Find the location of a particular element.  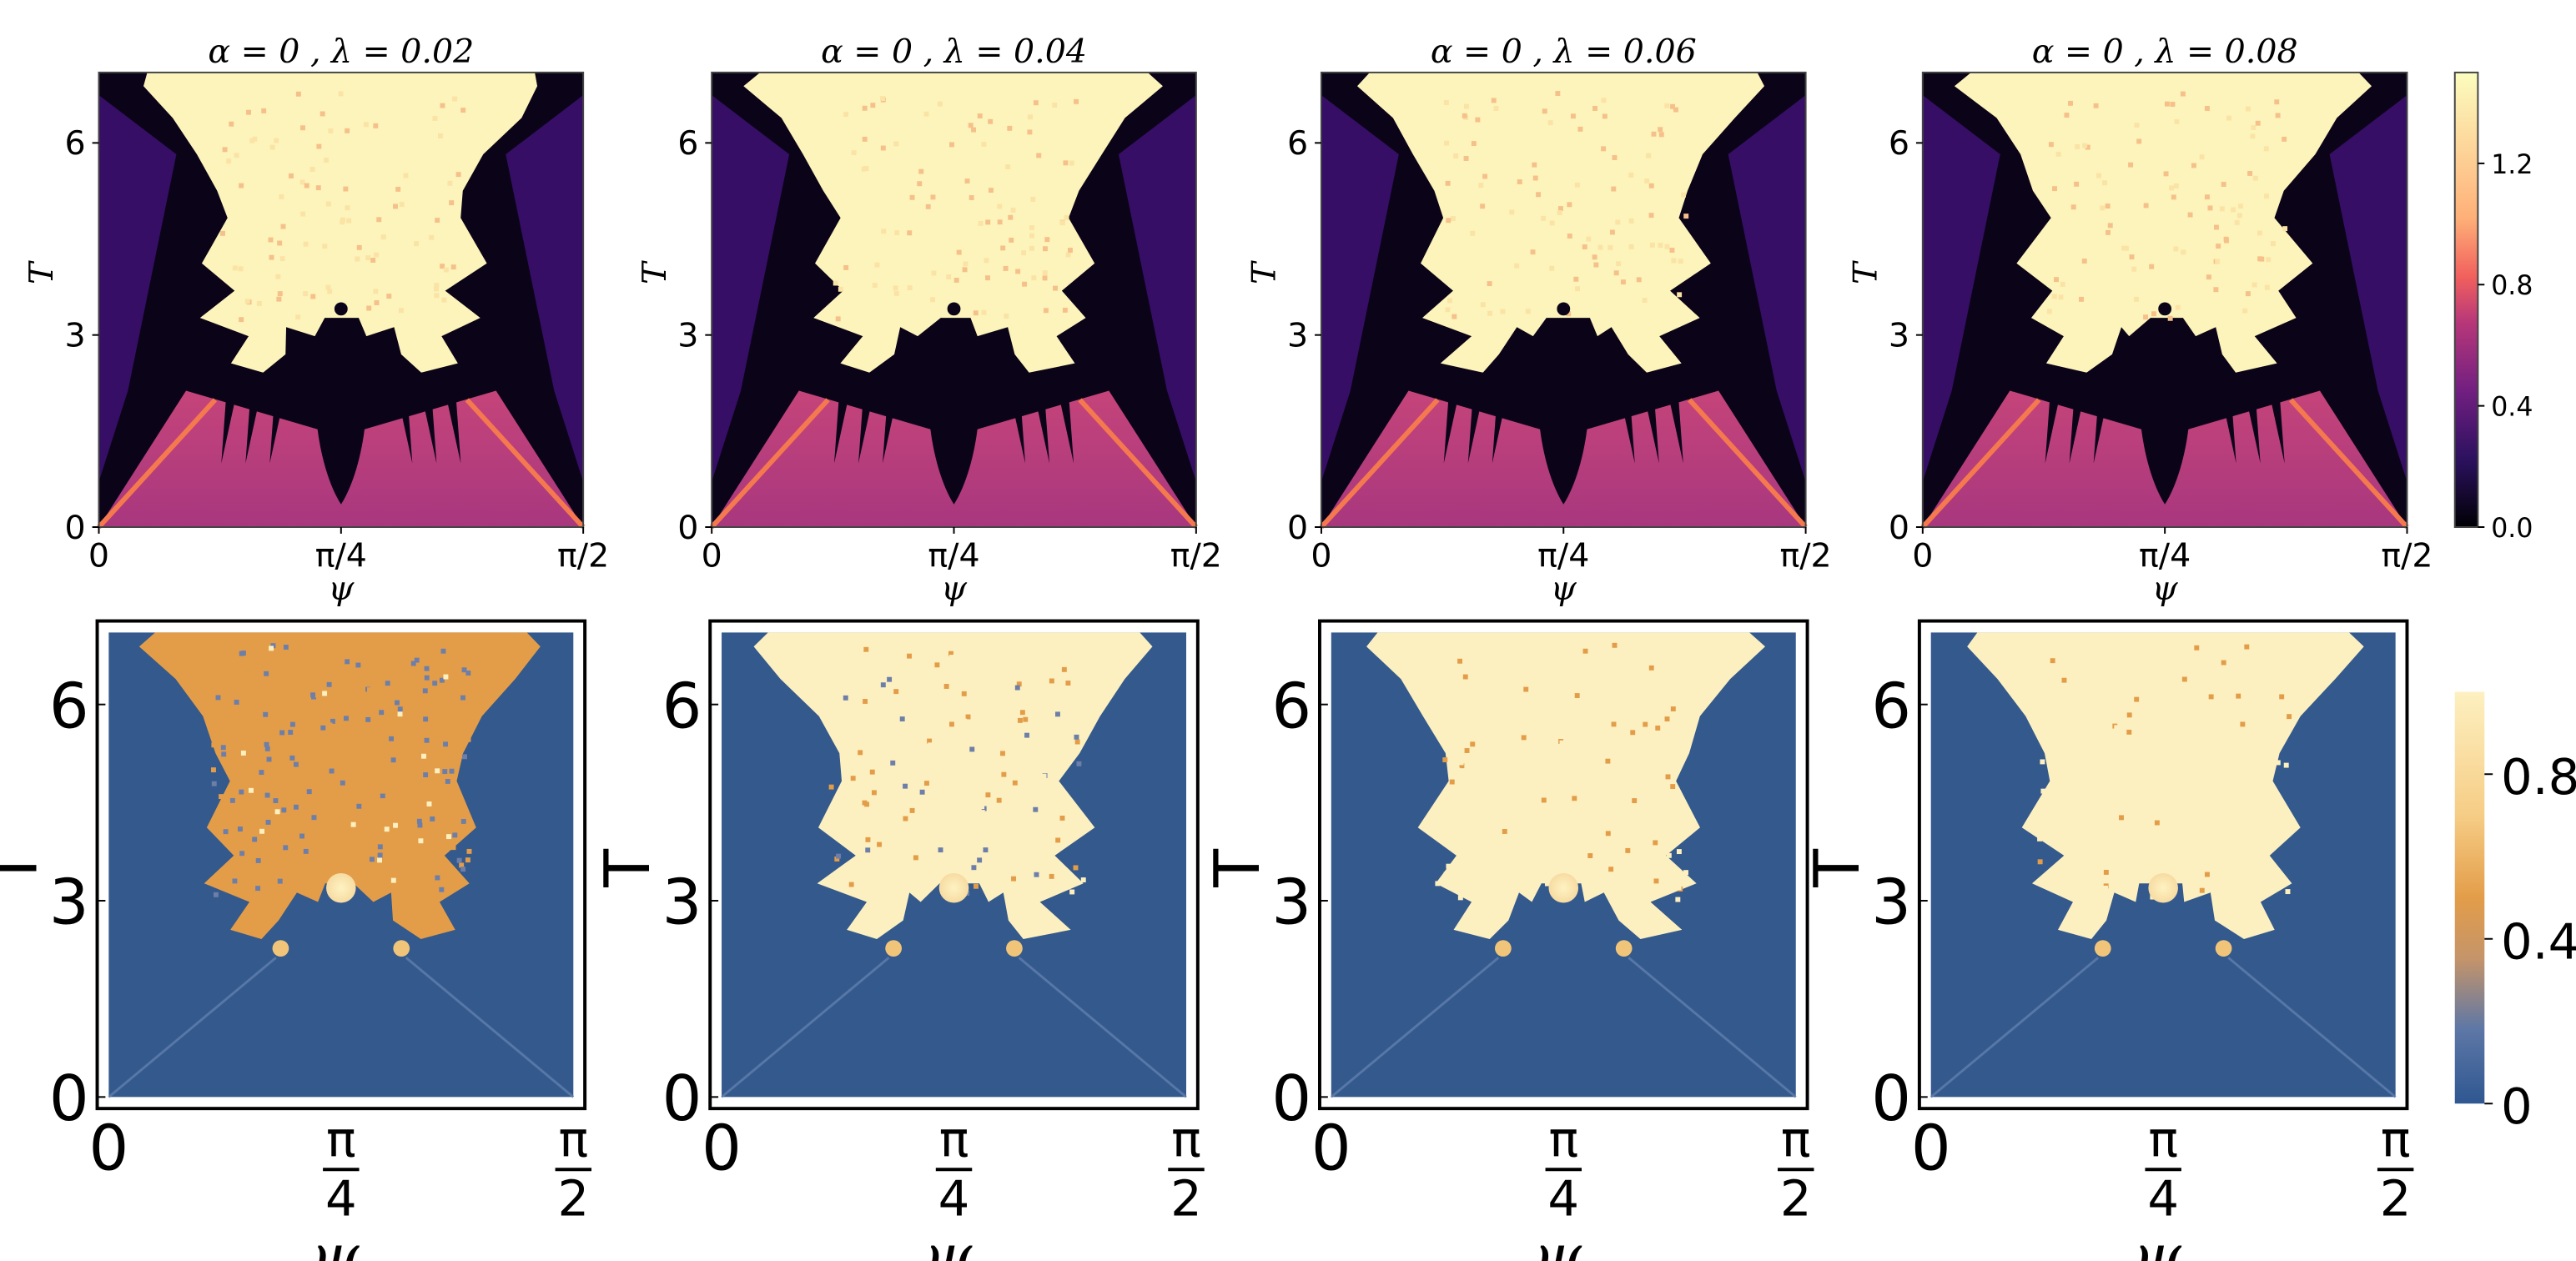

plot-title: α = 0 , λ = 0.04 is located at coordinates (954, 52).